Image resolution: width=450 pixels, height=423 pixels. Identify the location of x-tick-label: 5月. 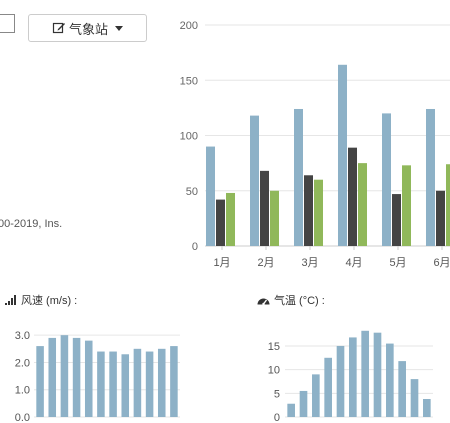
(397, 263).